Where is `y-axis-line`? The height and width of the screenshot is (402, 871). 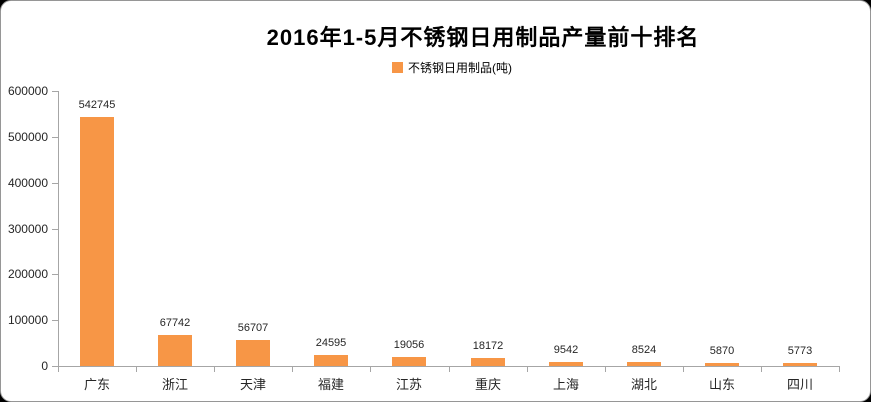
y-axis-line is located at coordinates (58, 229).